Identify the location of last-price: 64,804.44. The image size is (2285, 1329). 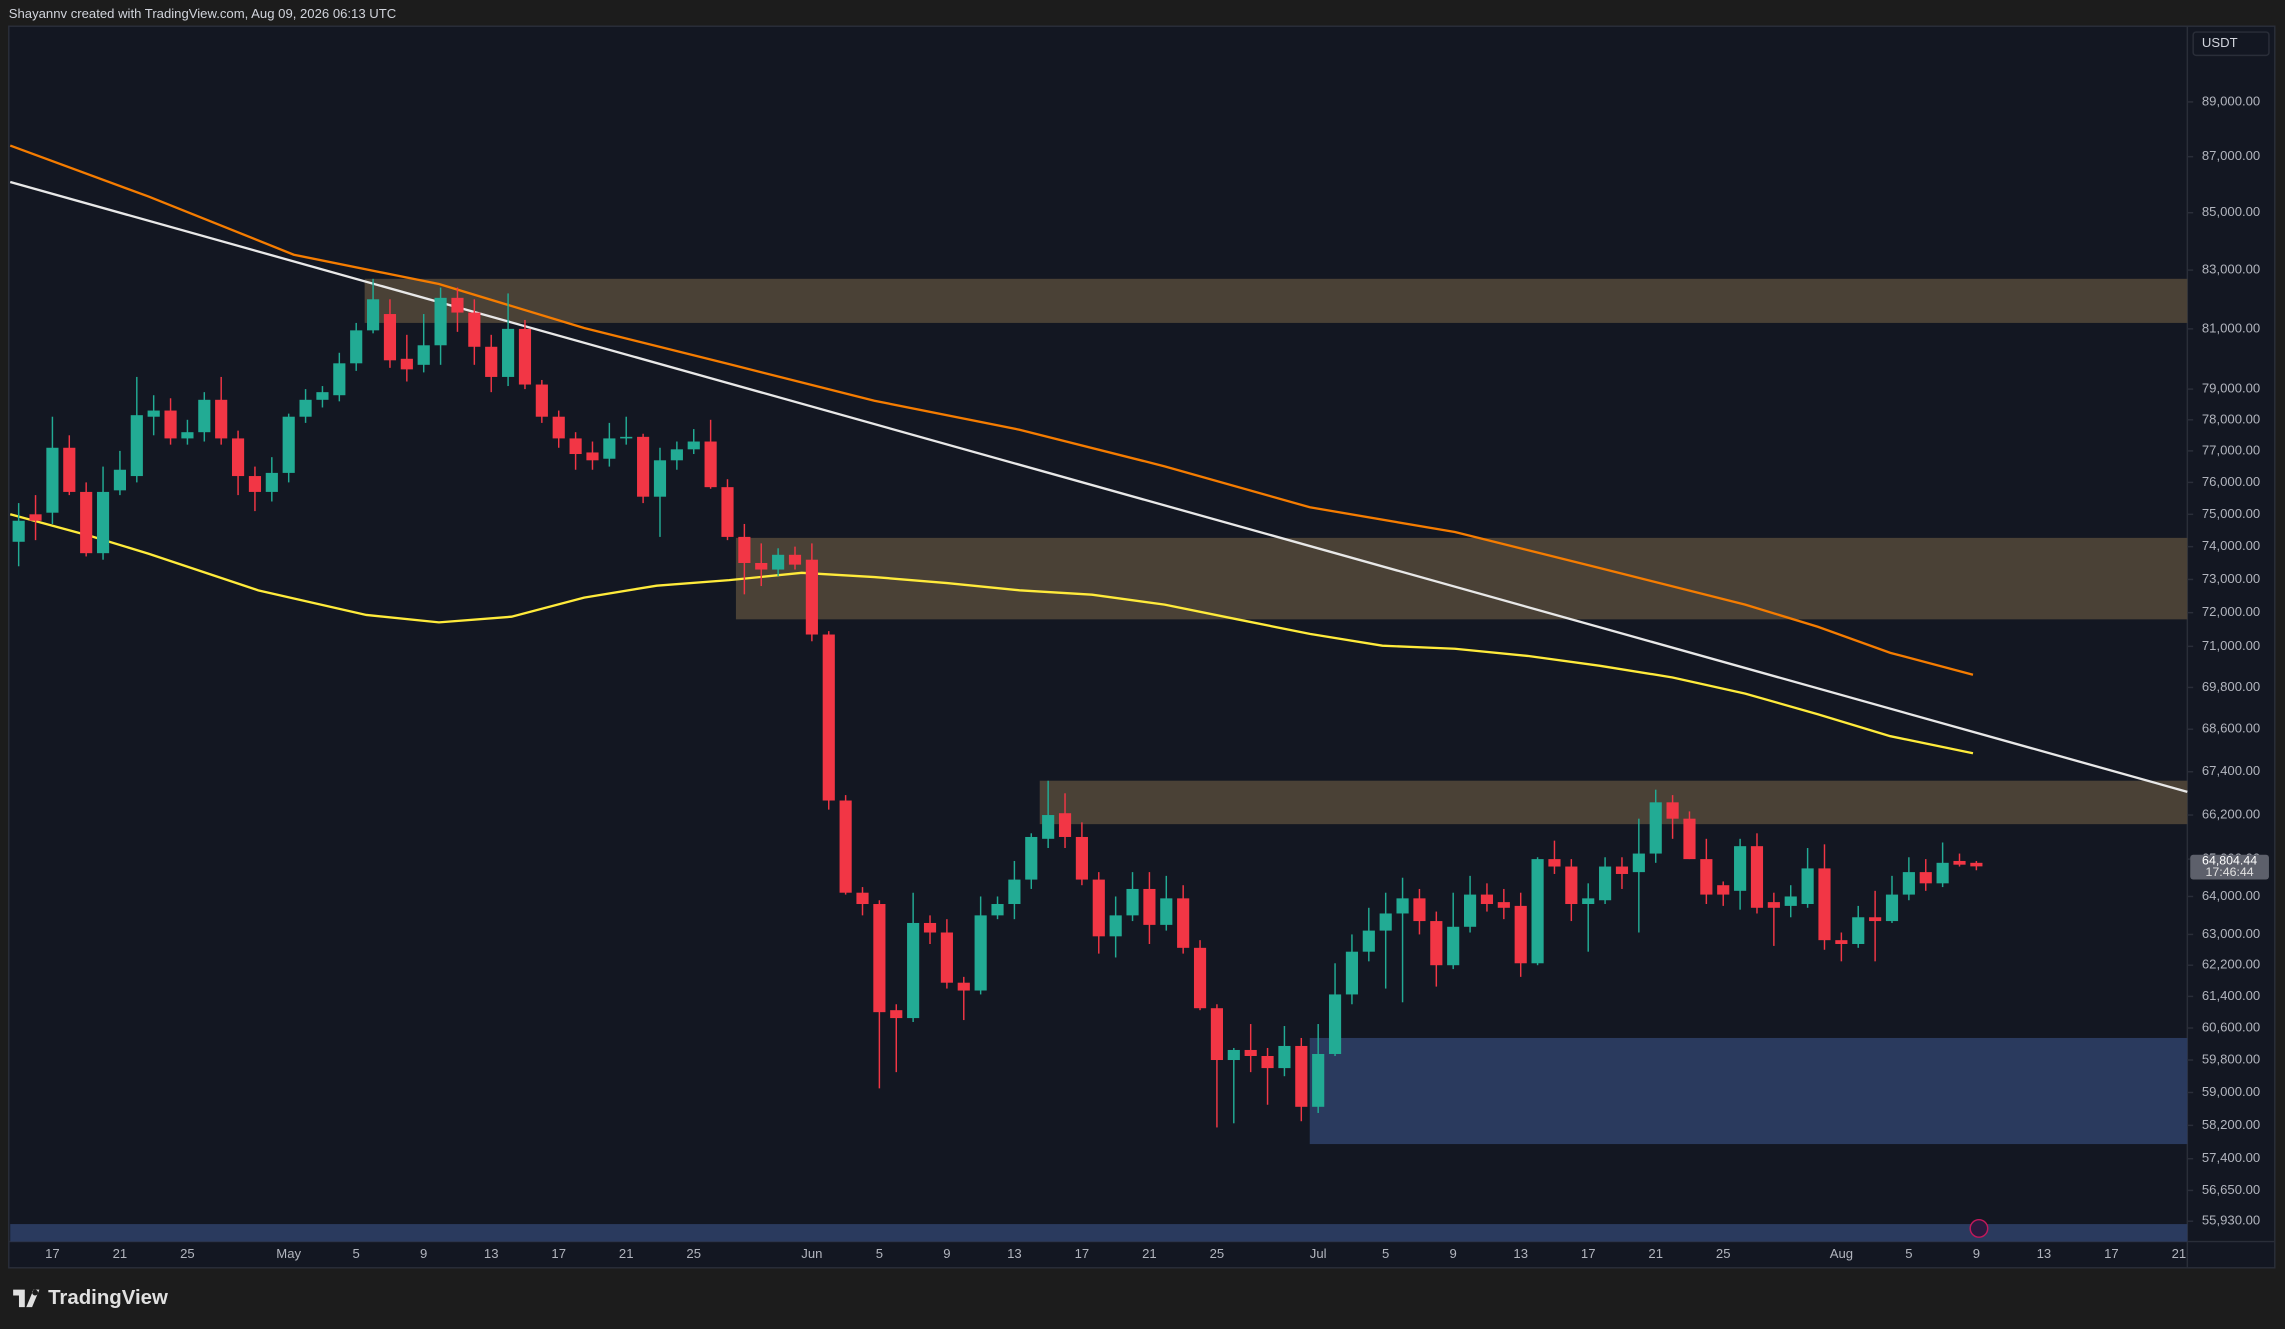
(2229, 861).